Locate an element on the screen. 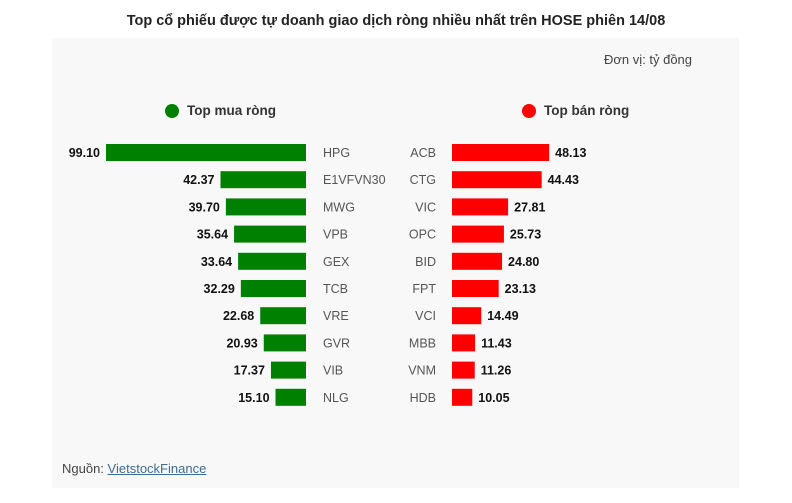 The height and width of the screenshot is (503, 792). buy-value-label: 35.64 is located at coordinates (212, 235).